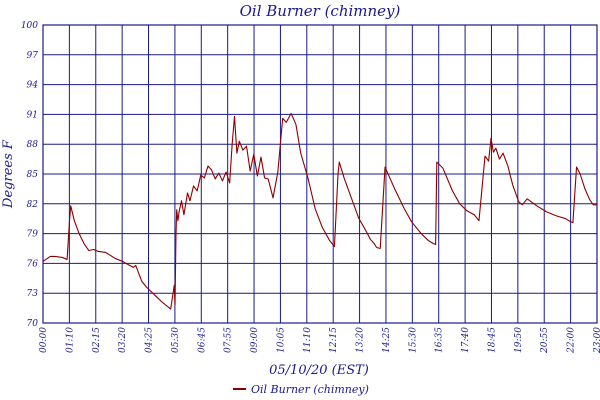 The image size is (600, 400). Describe the element at coordinates (33, 205) in the screenshot. I see `y-tick-label: 82` at that location.